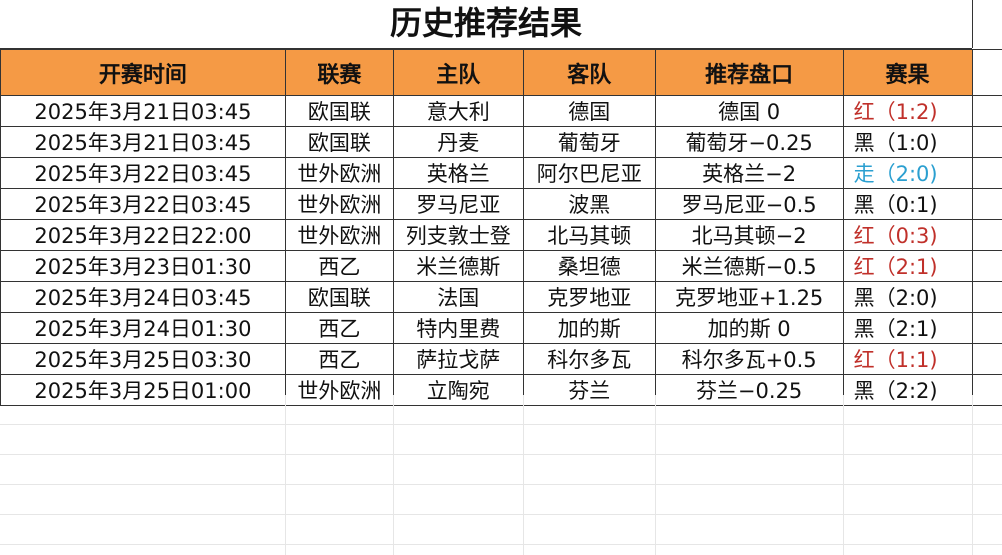 This screenshot has height=555, width=1002. What do you see at coordinates (907, 204) in the screenshot?
I see `cell-result: 黑（0:1)` at bounding box center [907, 204].